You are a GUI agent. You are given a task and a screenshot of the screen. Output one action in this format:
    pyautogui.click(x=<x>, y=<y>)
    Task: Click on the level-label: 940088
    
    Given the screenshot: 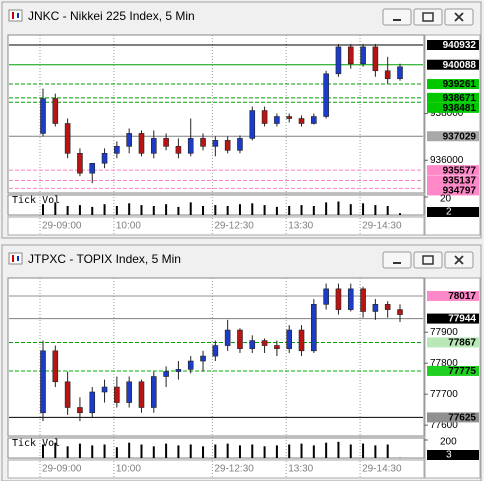 What is the action you would take?
    pyautogui.click(x=460, y=65)
    